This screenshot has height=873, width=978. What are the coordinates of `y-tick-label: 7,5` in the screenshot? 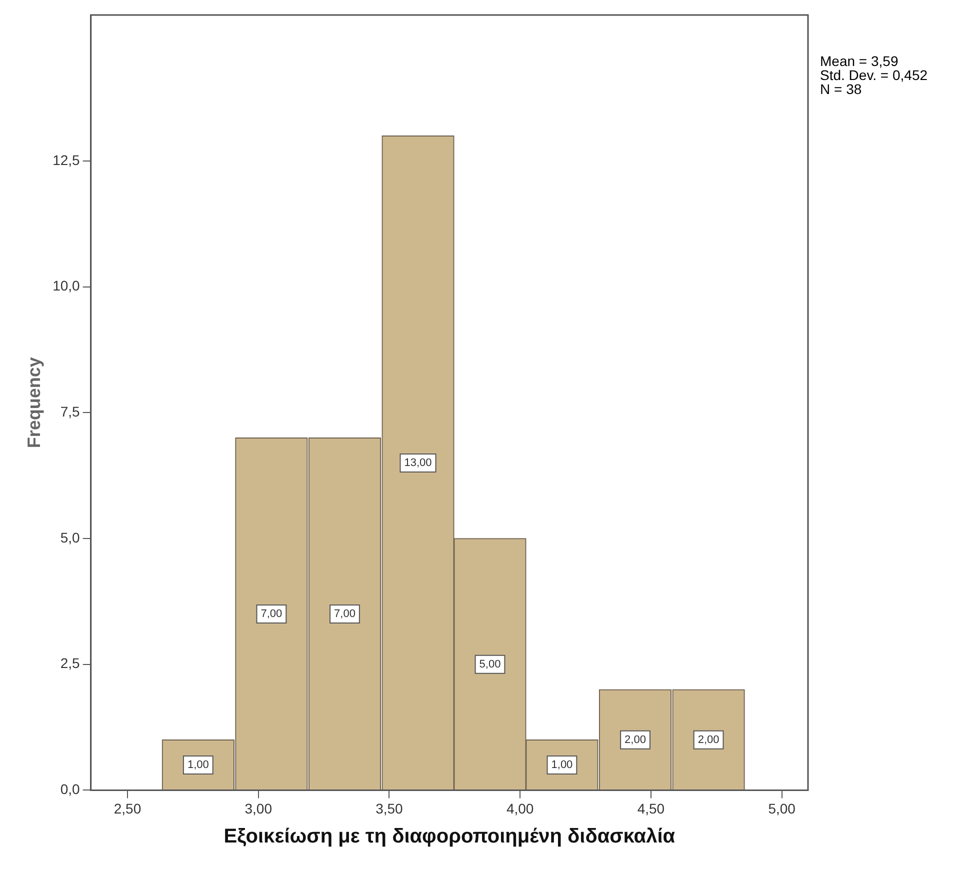 It's located at (70, 412).